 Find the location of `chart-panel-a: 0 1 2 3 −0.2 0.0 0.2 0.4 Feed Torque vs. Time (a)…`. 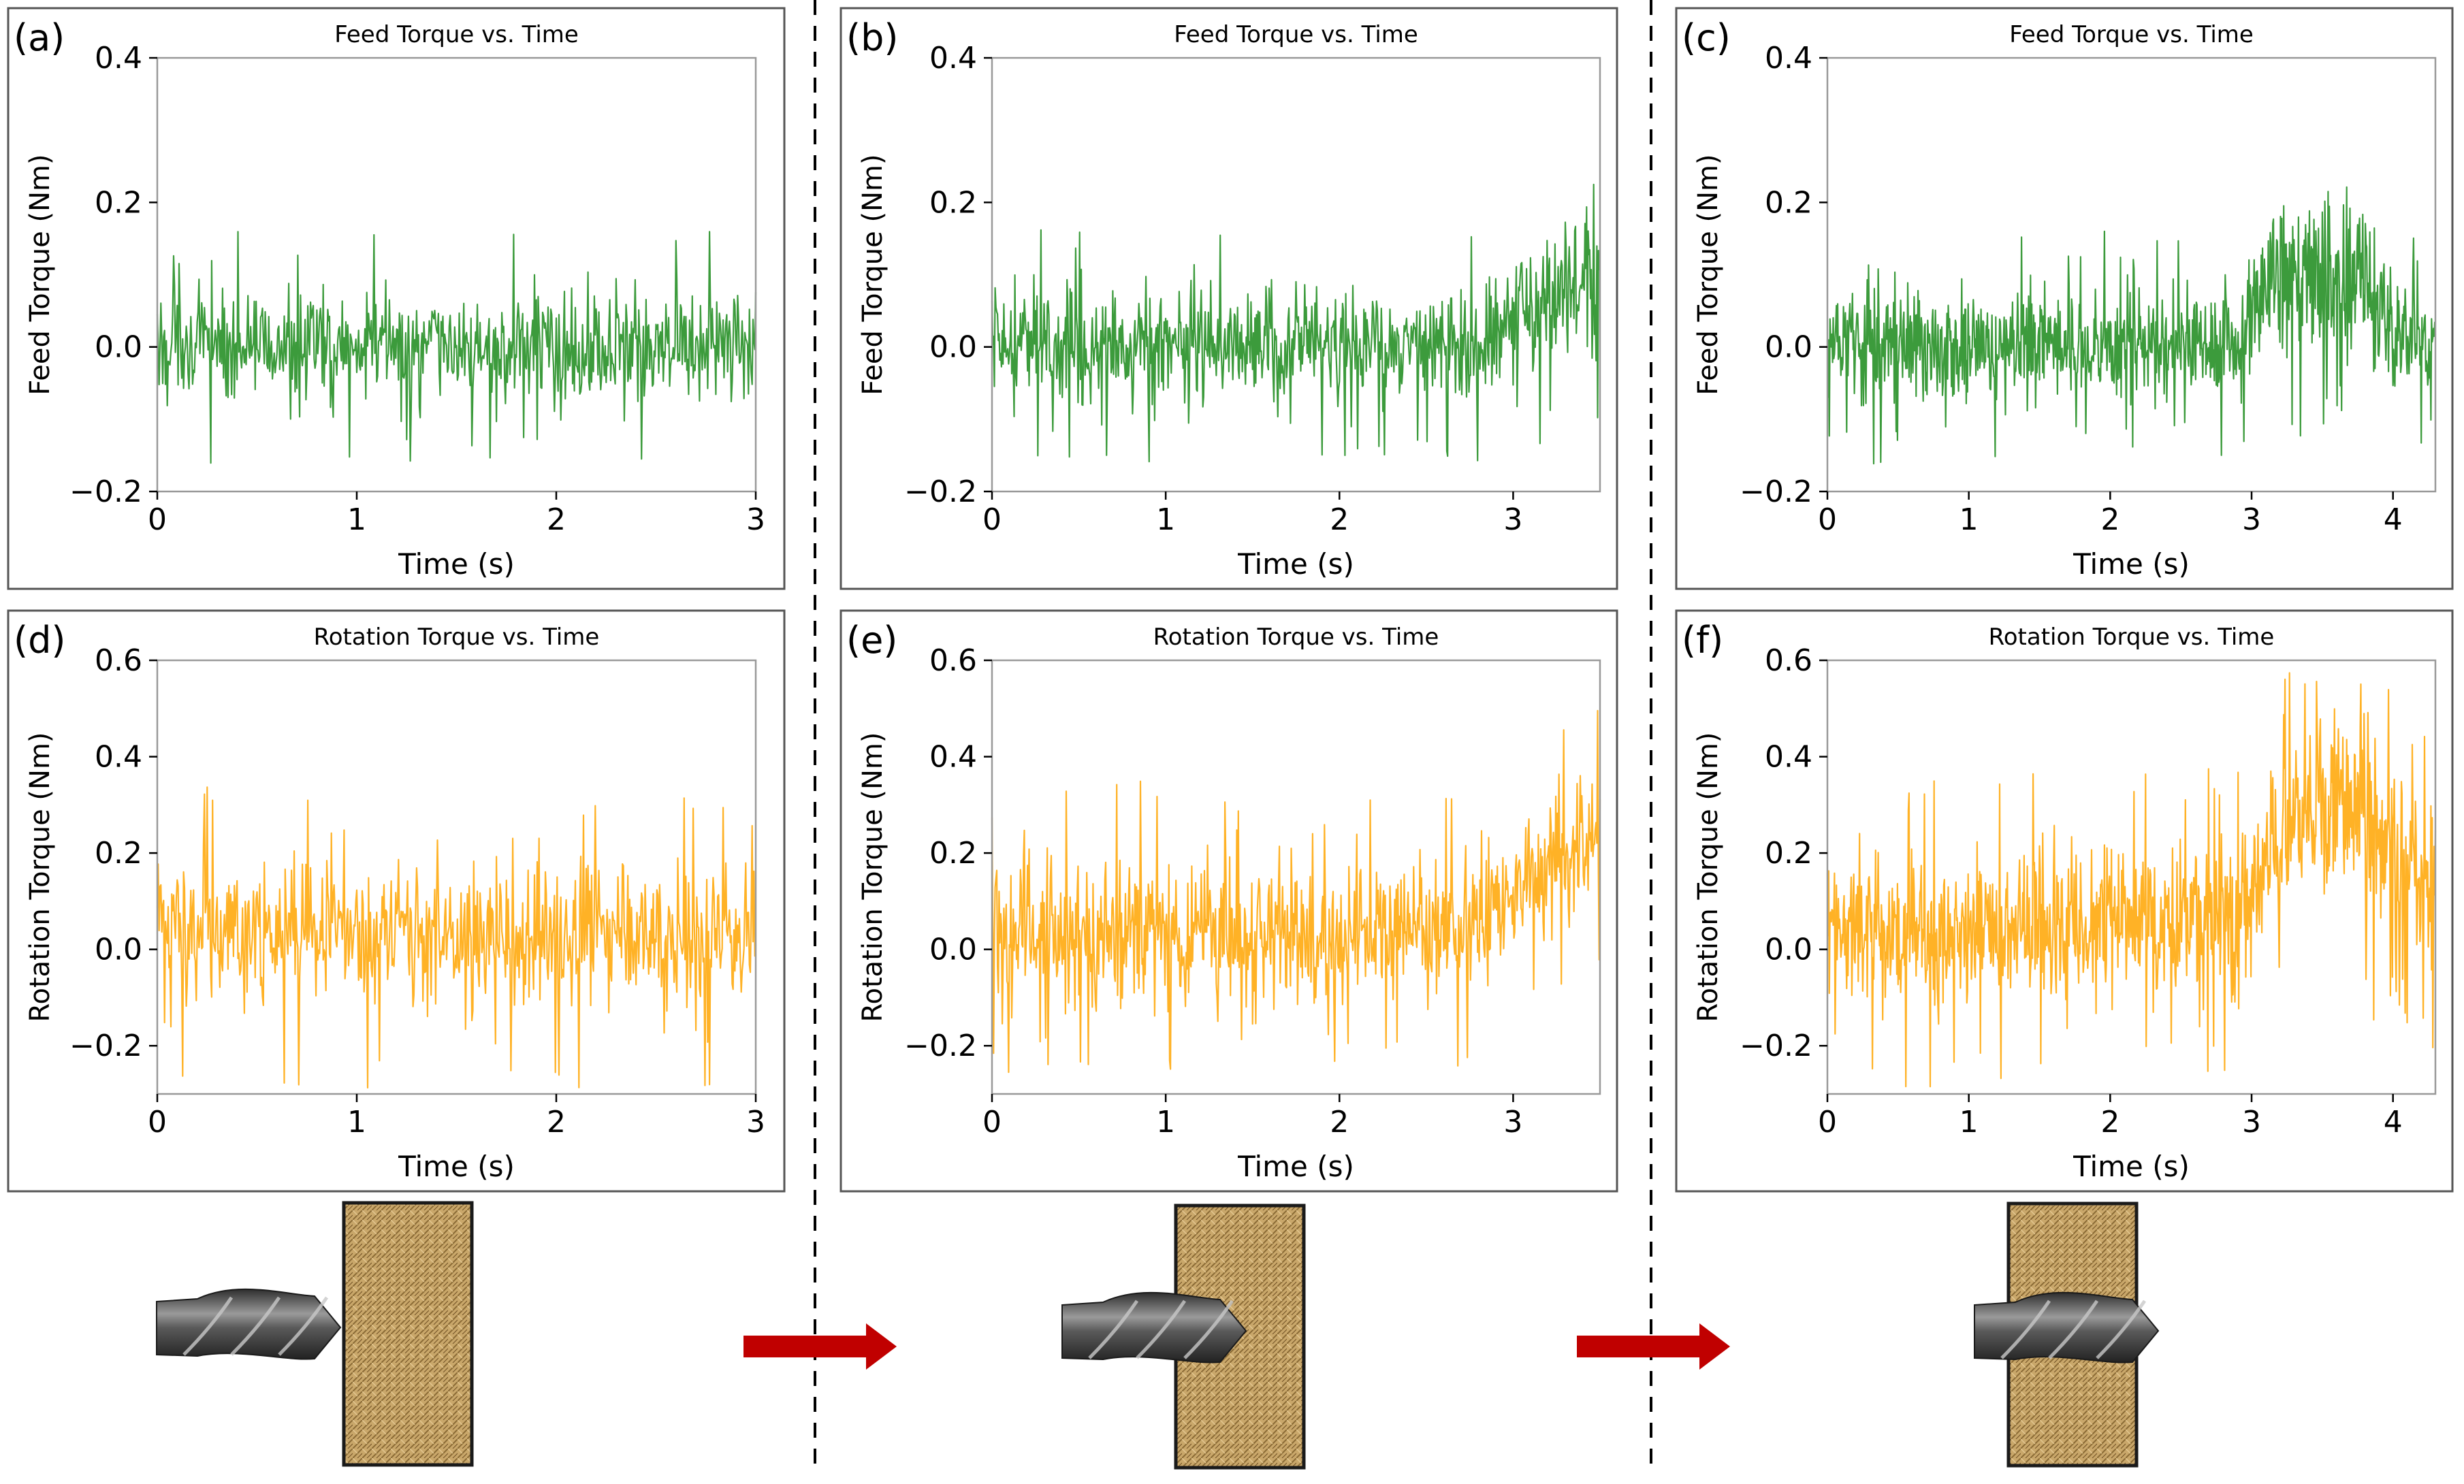

chart-panel-a: 0 1 2 3 −0.2 0.0 0.2 0.4 Feed Torque vs. Time (a)… is located at coordinates (396, 298).